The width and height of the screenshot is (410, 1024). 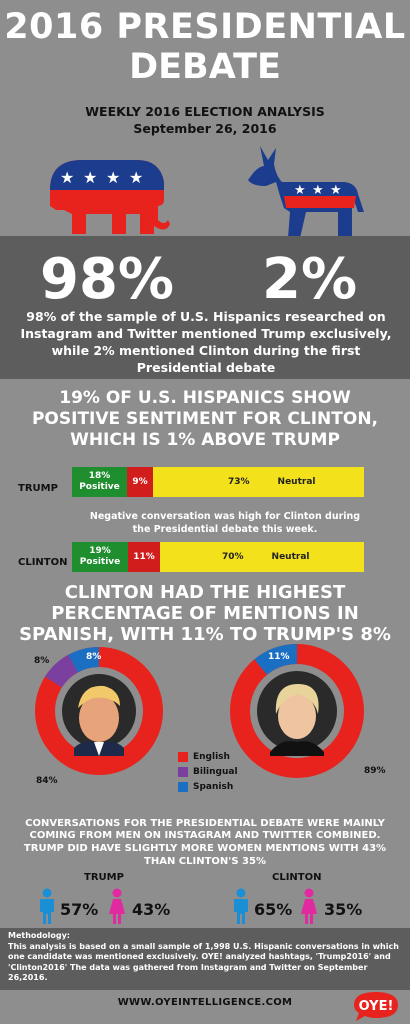 I want to click on trump-neutral-word: Neutral, so click(x=296, y=481).